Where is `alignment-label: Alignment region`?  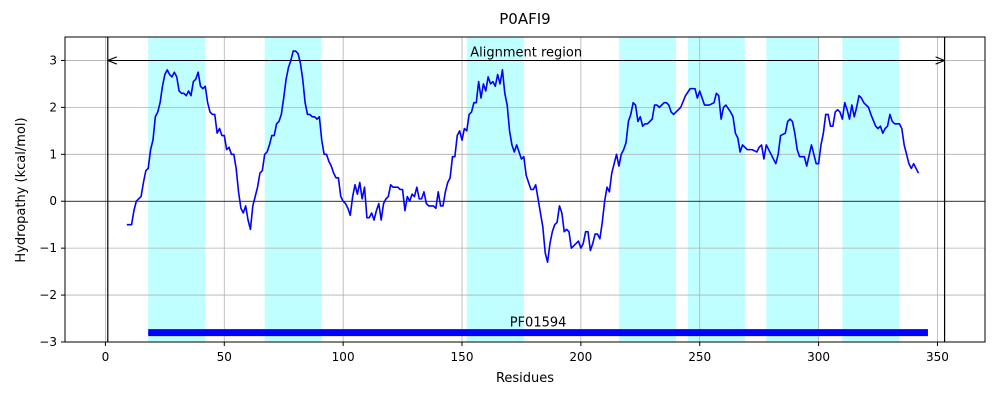 alignment-label: Alignment region is located at coordinates (526, 52).